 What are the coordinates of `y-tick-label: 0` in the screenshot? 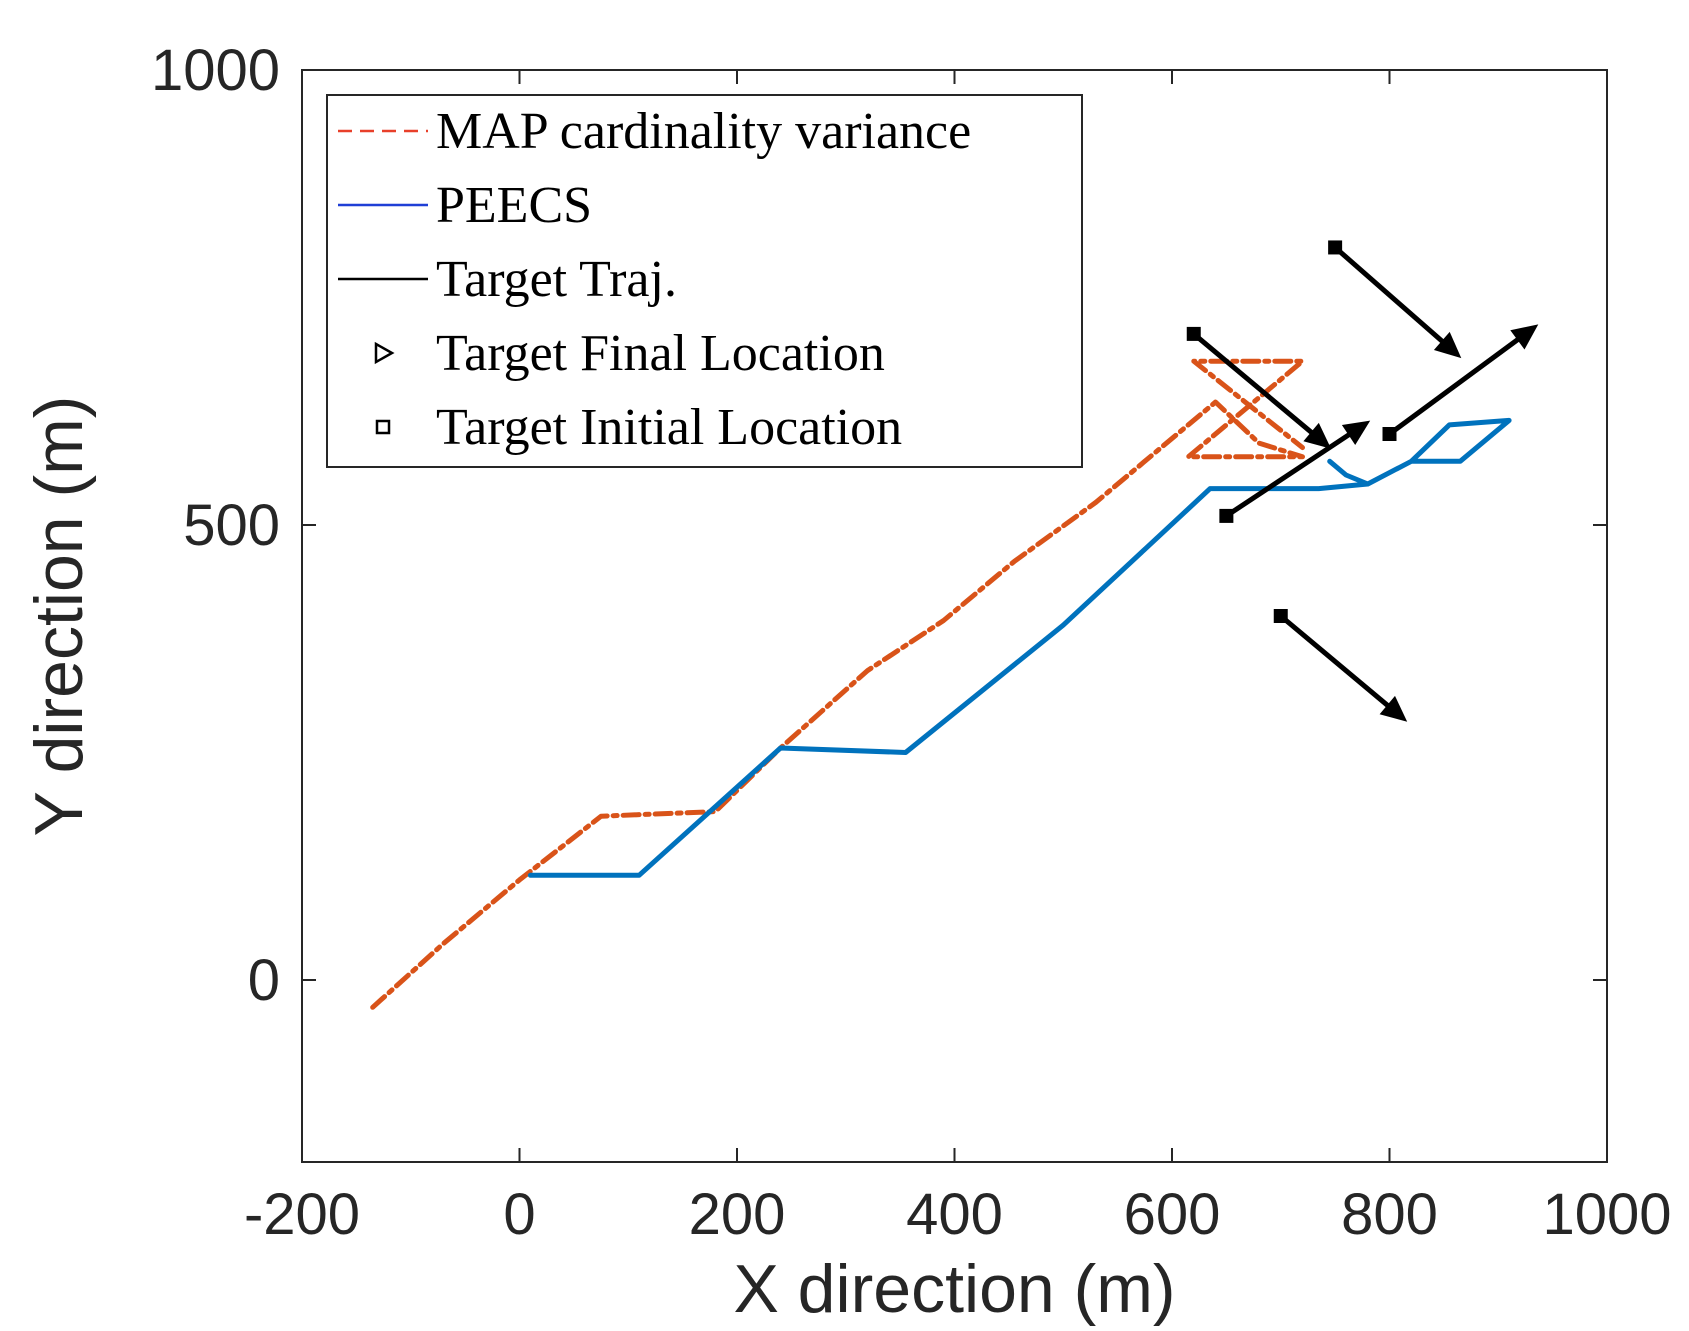 It's located at (264, 980).